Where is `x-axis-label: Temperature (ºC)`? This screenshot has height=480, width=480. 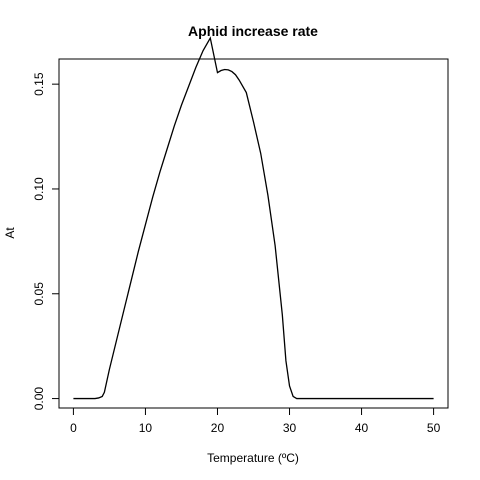 x-axis-label: Temperature (ºC) is located at coordinates (253, 458).